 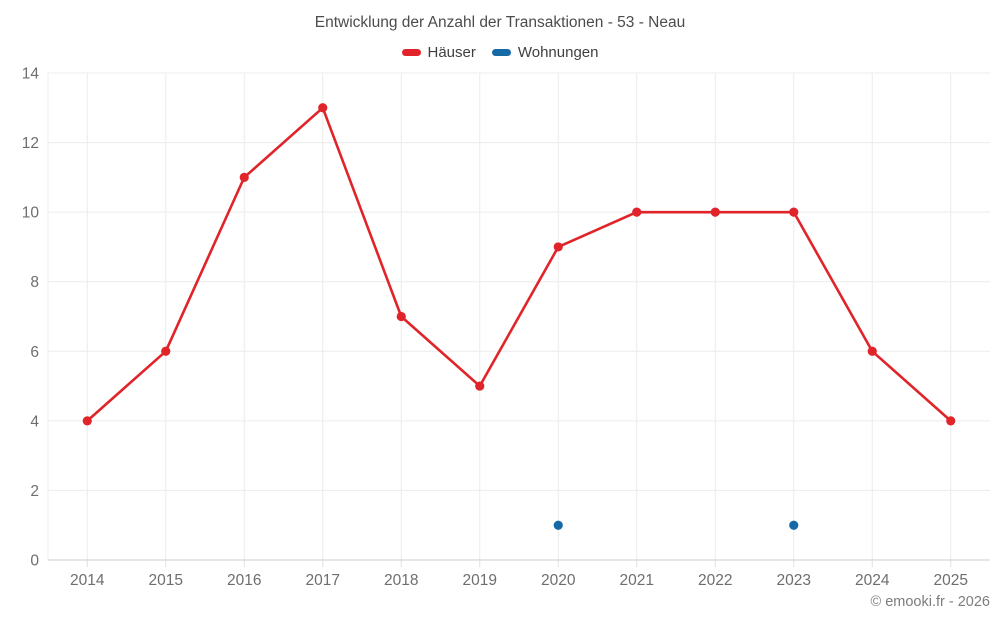 I want to click on y-axis-label: 8, so click(x=34, y=282).